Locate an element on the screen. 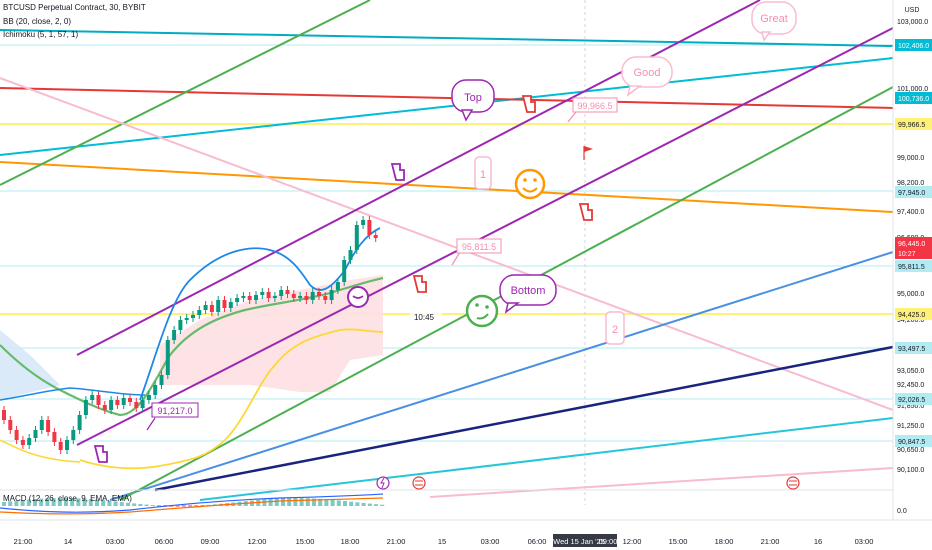 The height and width of the screenshot is (550, 932). good-bubble: Good is located at coordinates (647, 76).